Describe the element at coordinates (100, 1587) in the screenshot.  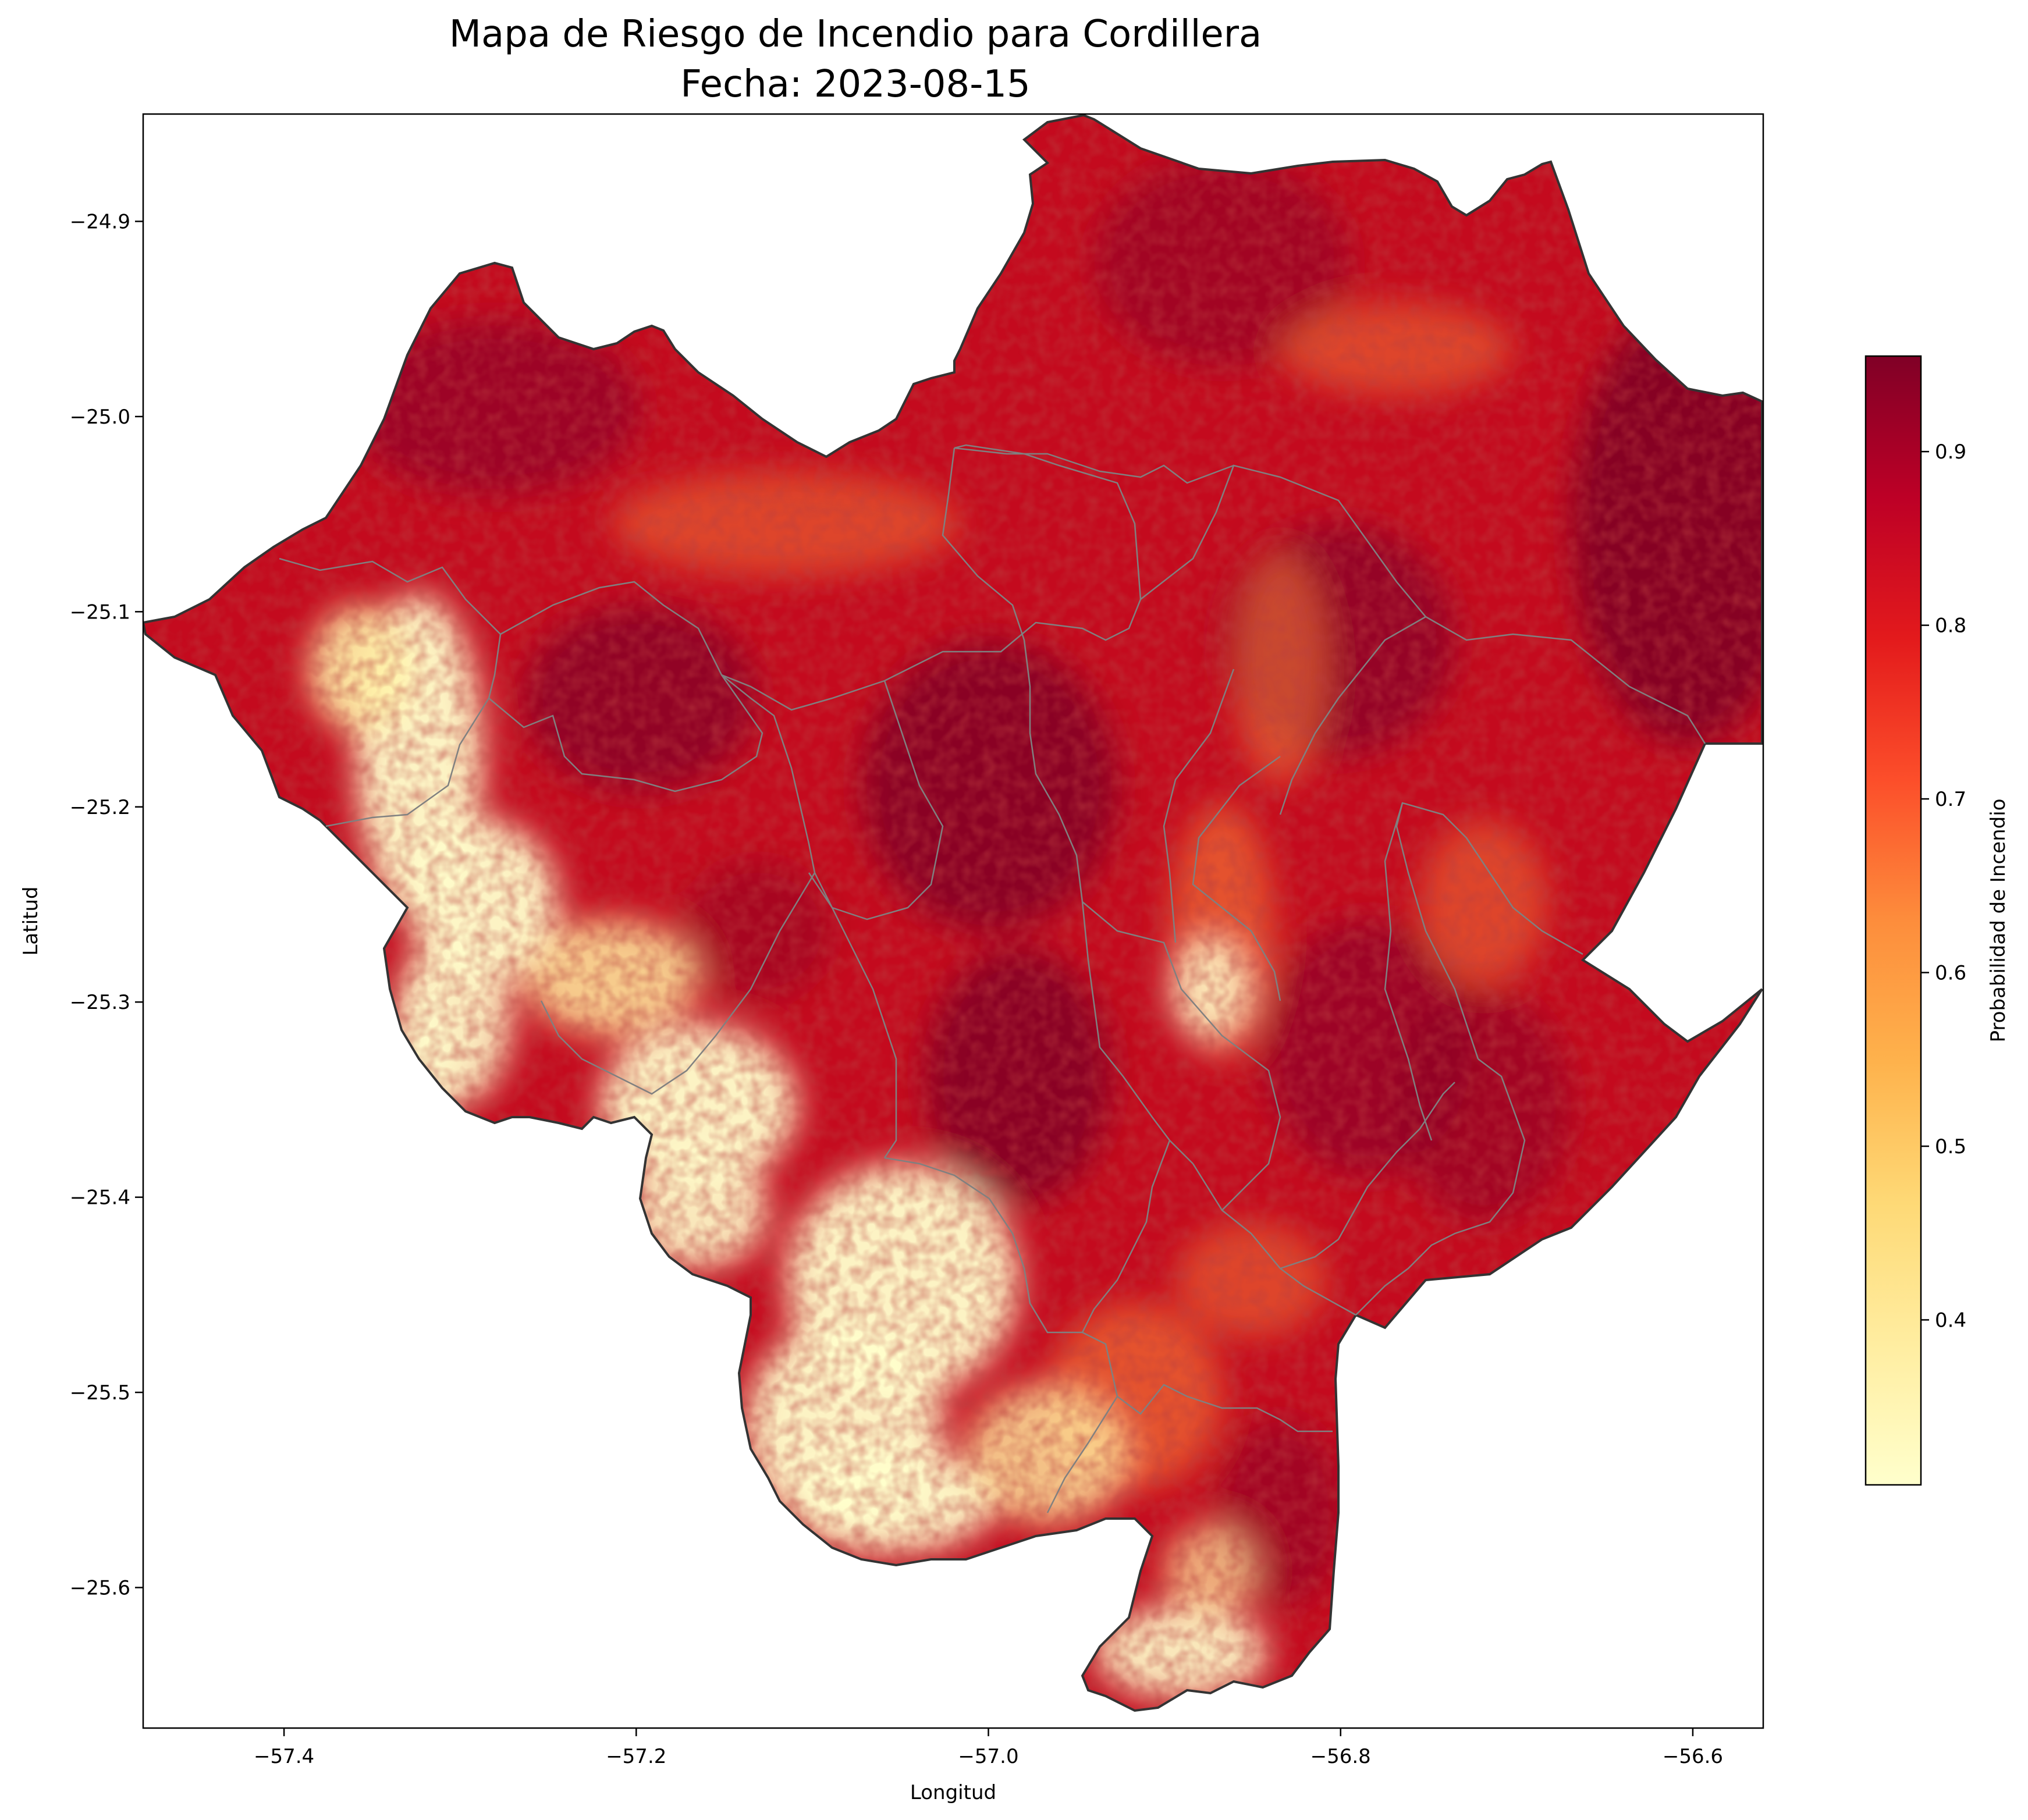
I see `y-tick-label: −25.6` at that location.